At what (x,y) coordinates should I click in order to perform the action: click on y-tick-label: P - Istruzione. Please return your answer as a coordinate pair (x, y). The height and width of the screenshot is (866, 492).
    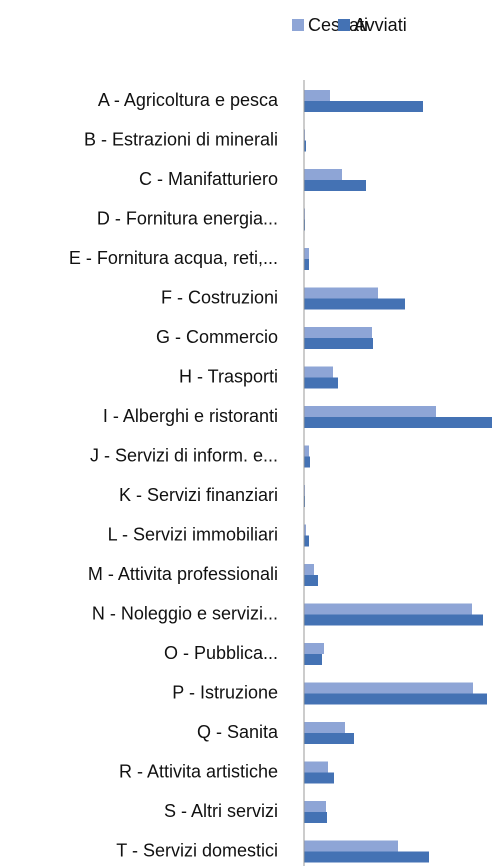
    Looking at the image, I should click on (225, 692).